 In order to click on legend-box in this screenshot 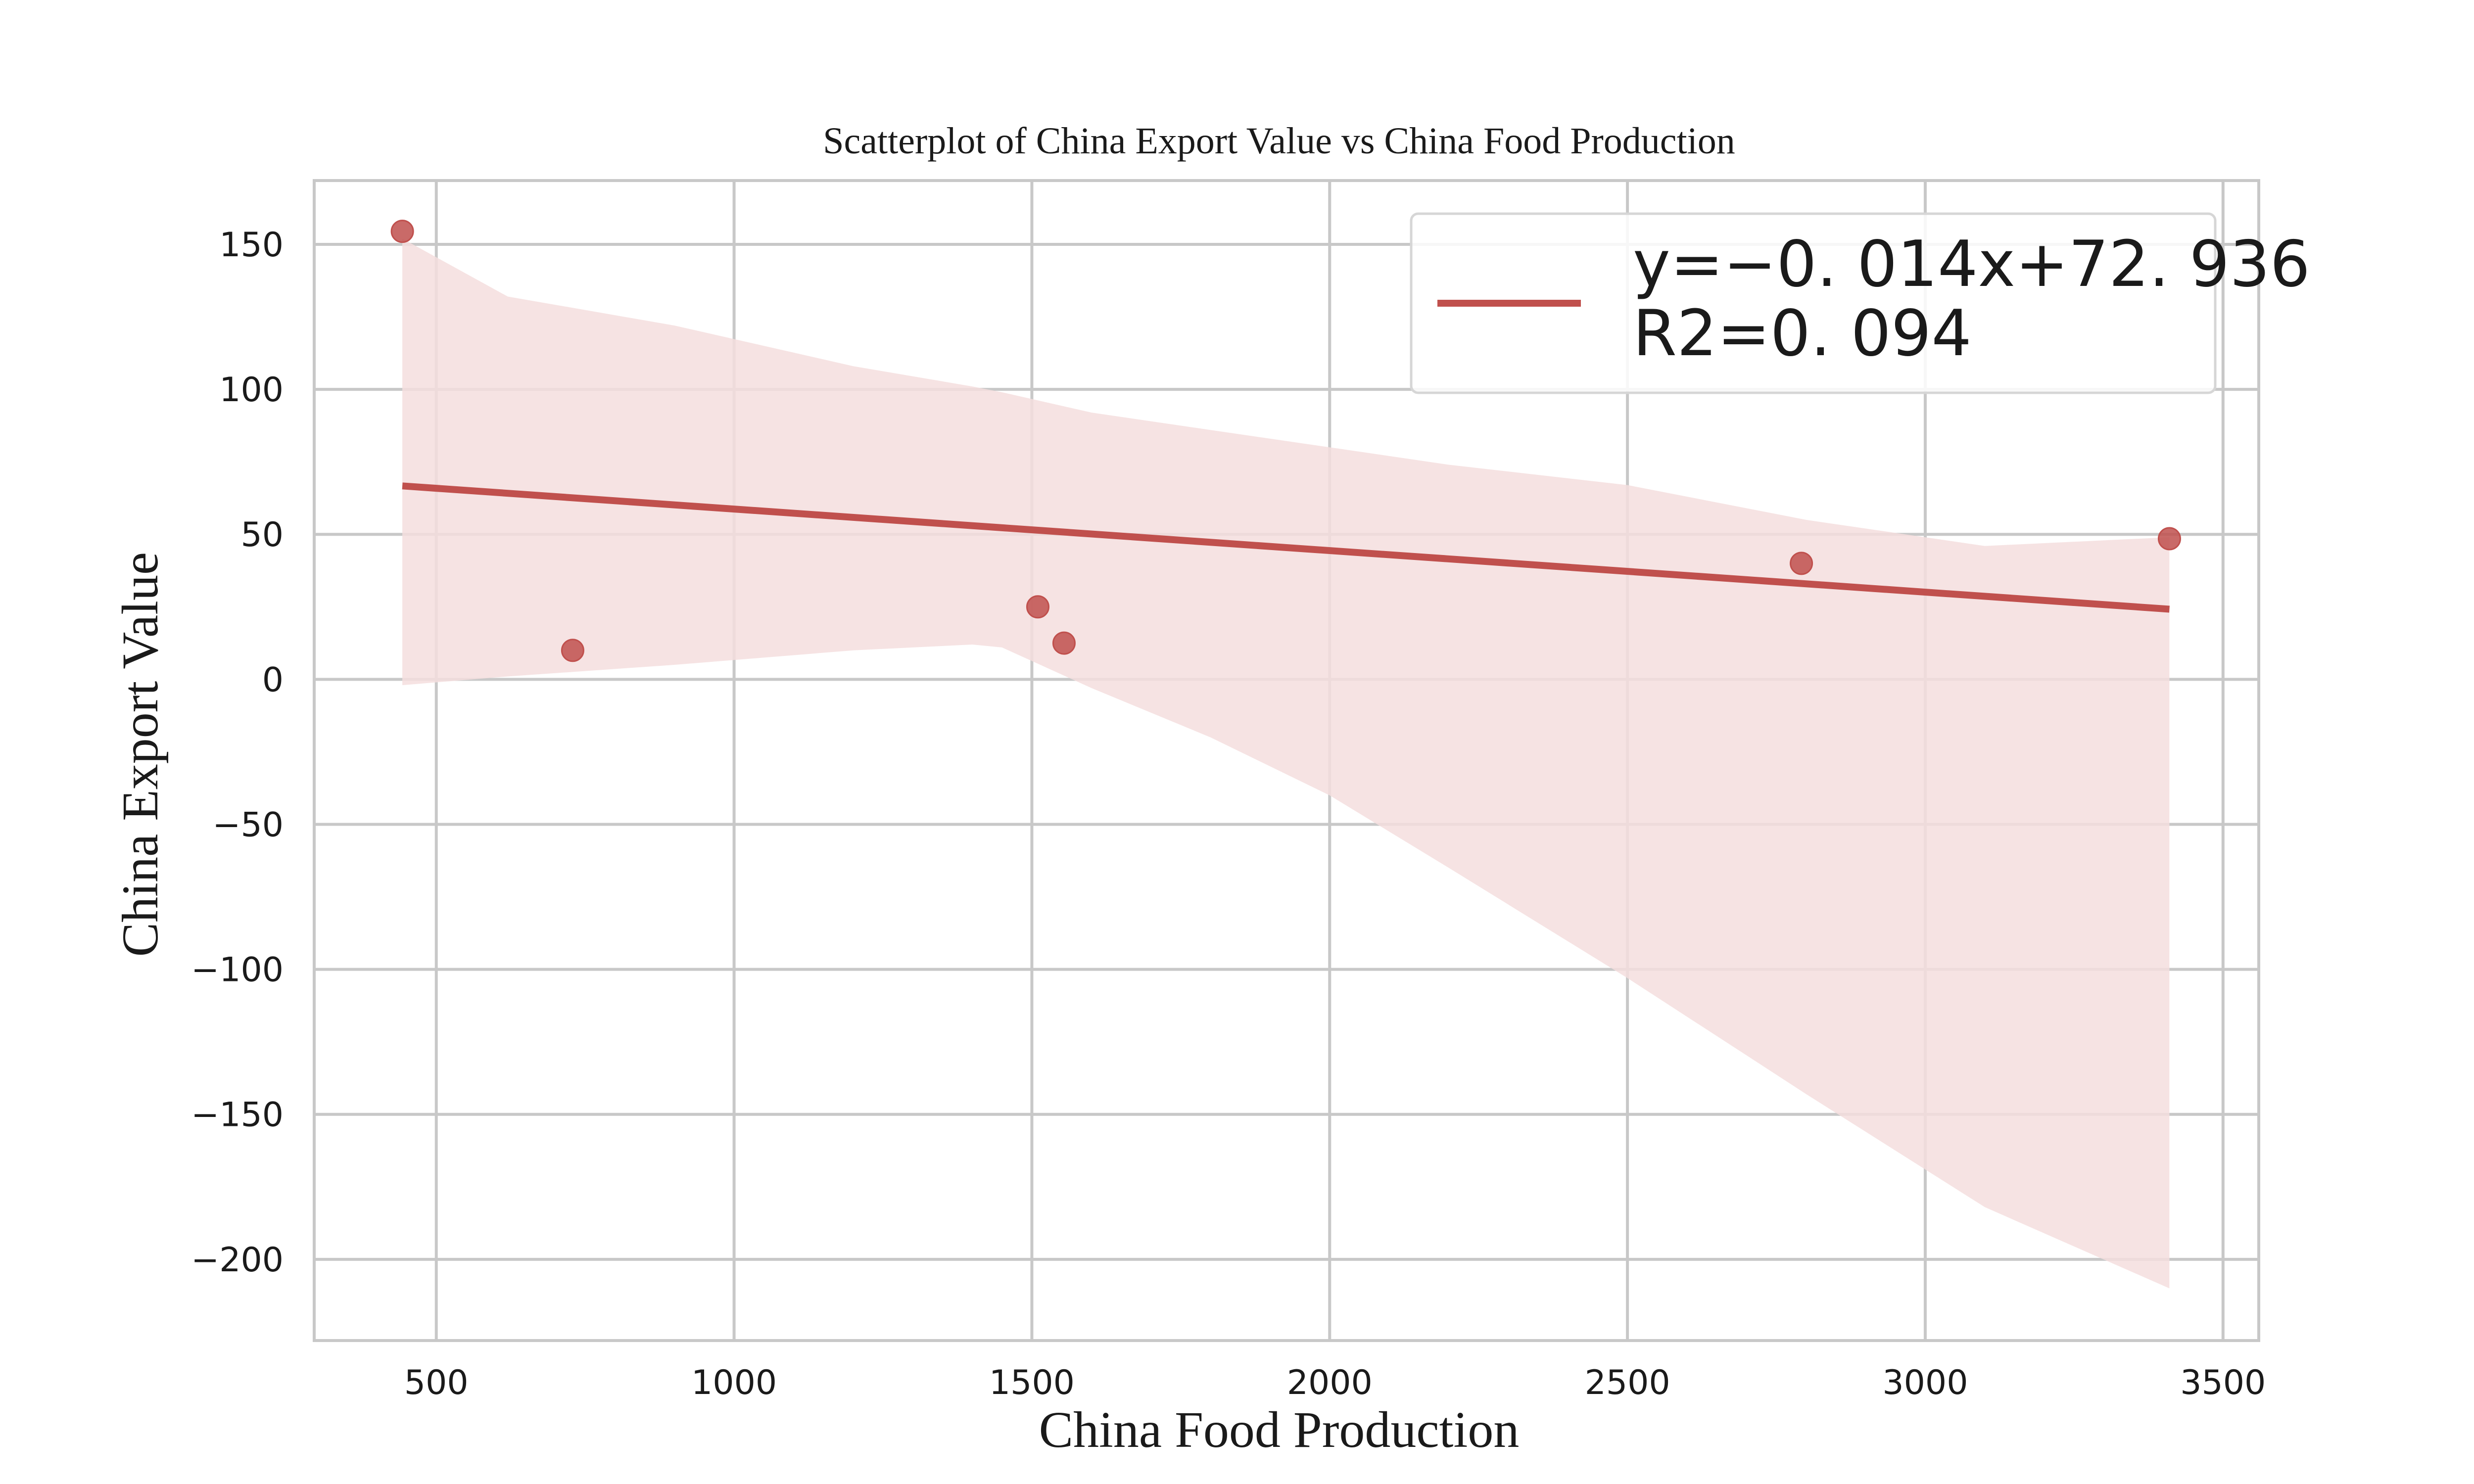, I will do `click(1814, 303)`.